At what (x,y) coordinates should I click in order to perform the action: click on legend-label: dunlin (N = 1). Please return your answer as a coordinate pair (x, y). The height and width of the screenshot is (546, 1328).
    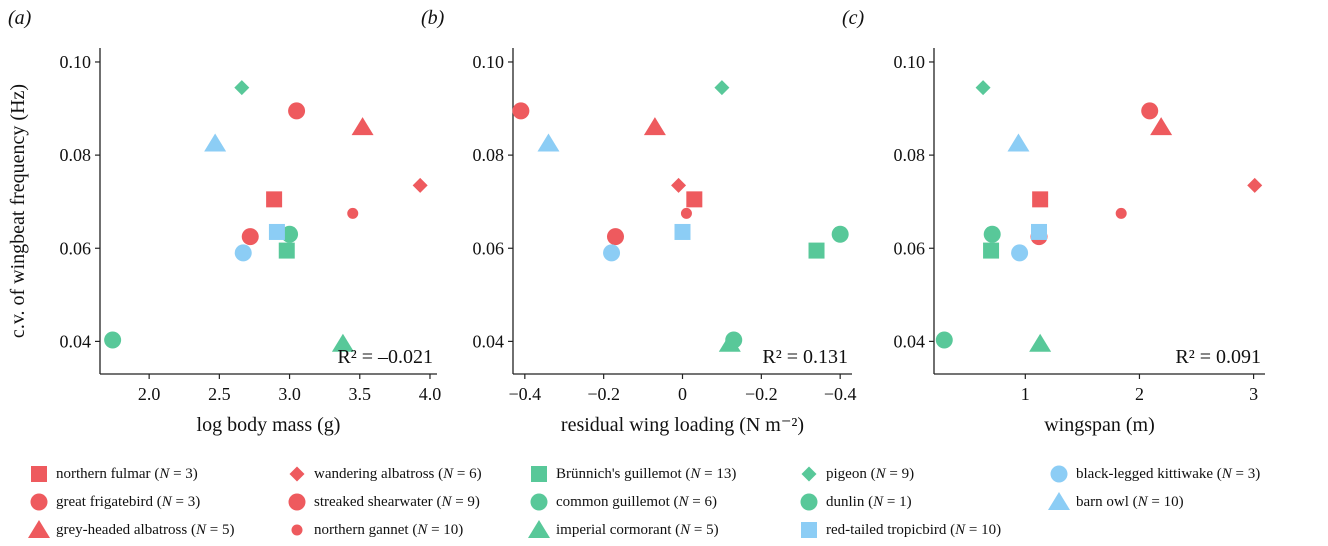
    Looking at the image, I should click on (869, 501).